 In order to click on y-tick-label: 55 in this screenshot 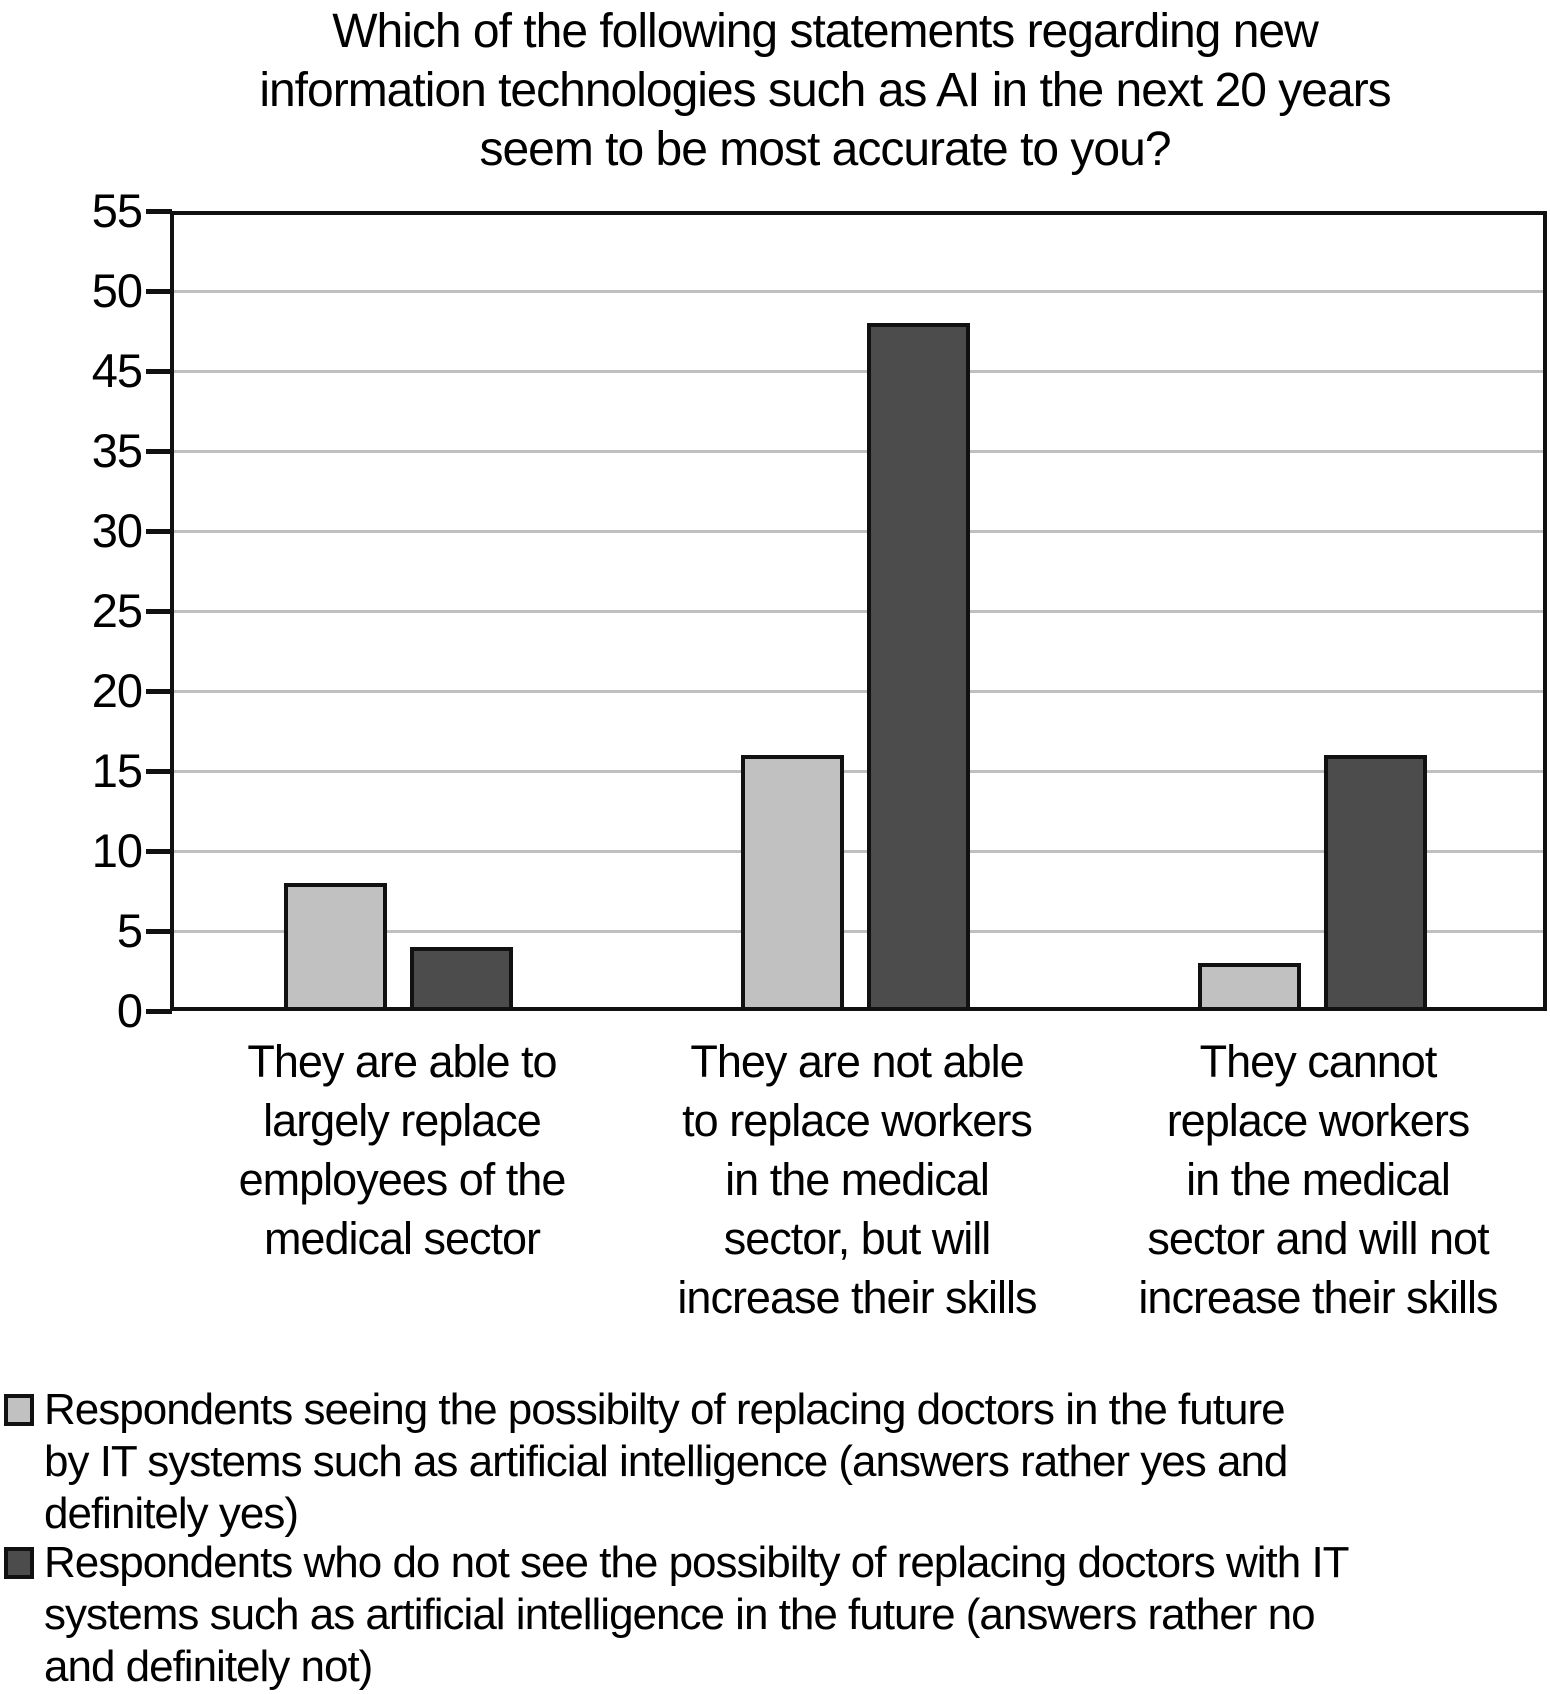, I will do `click(117, 210)`.